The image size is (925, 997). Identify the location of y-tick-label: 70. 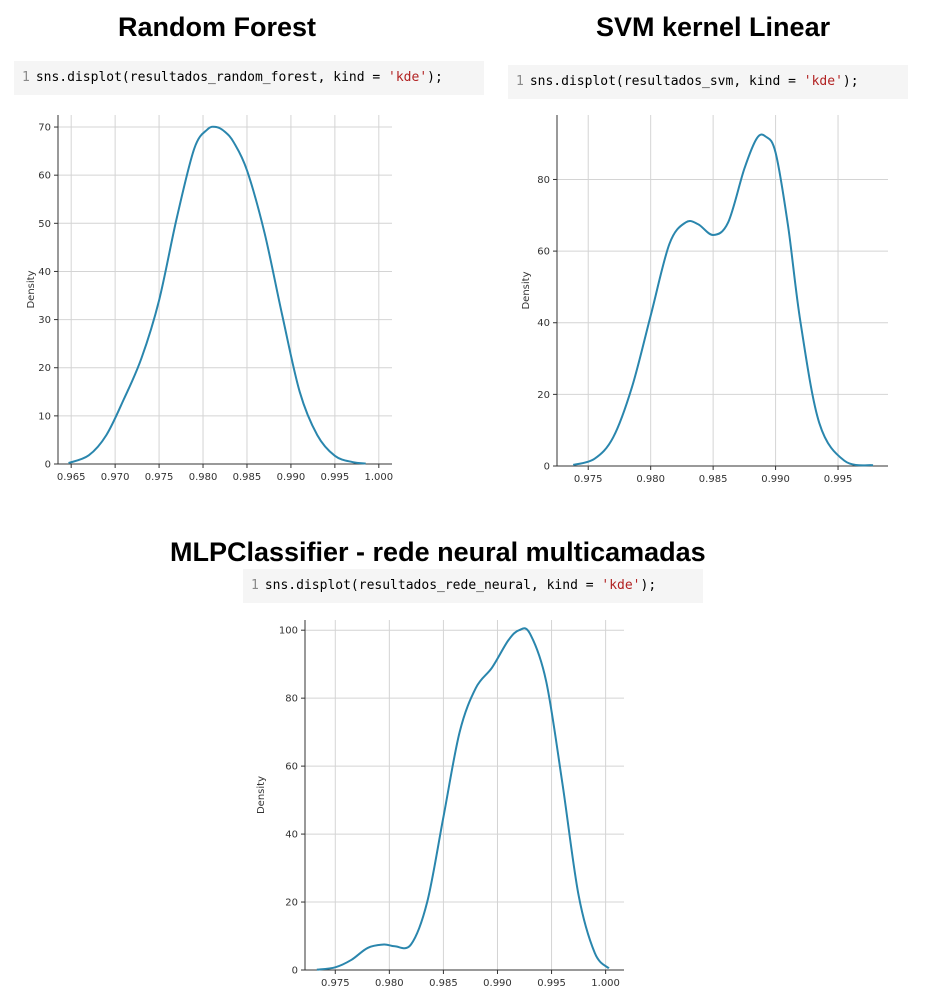
(44, 128).